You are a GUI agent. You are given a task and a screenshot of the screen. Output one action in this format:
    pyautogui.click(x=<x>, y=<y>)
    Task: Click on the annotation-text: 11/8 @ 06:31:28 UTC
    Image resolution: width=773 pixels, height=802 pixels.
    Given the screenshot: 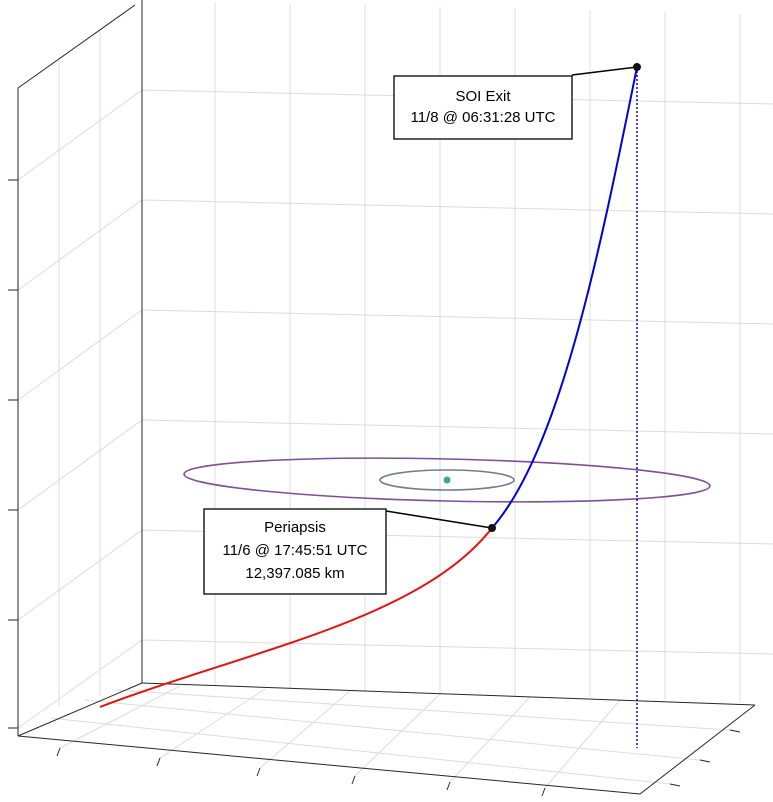 What is the action you would take?
    pyautogui.click(x=482, y=117)
    